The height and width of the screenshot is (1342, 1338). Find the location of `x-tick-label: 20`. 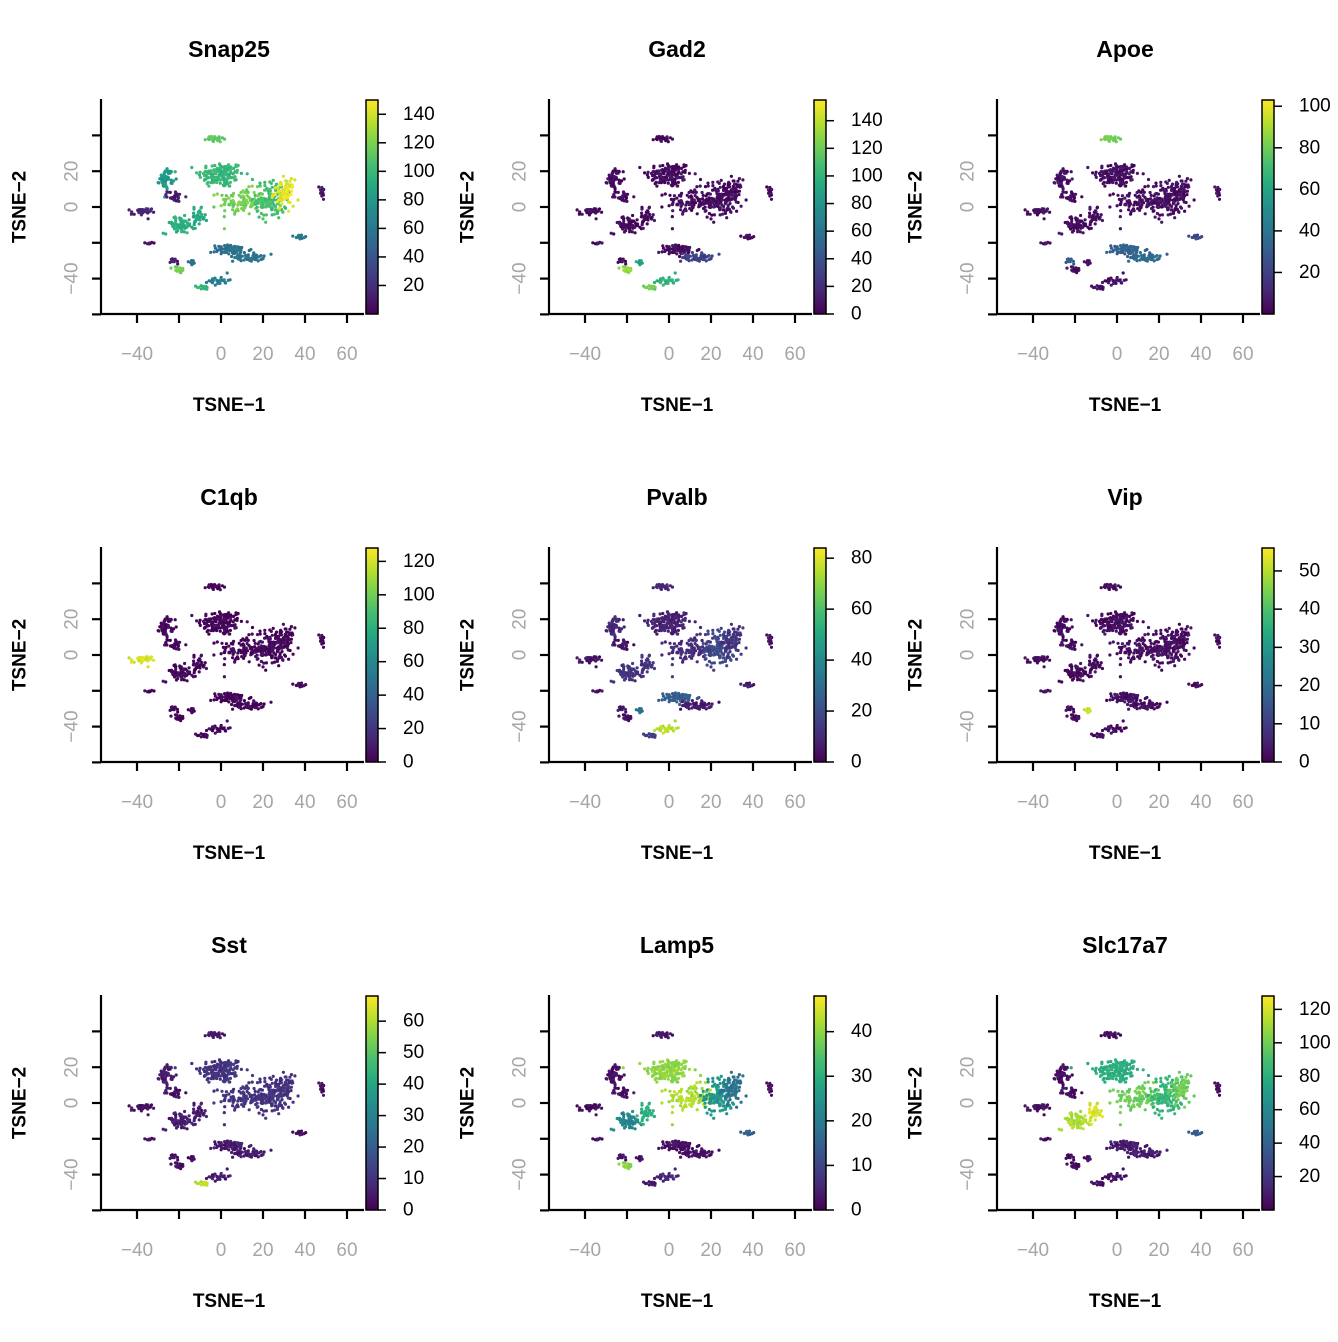

x-tick-label: 20 is located at coordinates (710, 354).